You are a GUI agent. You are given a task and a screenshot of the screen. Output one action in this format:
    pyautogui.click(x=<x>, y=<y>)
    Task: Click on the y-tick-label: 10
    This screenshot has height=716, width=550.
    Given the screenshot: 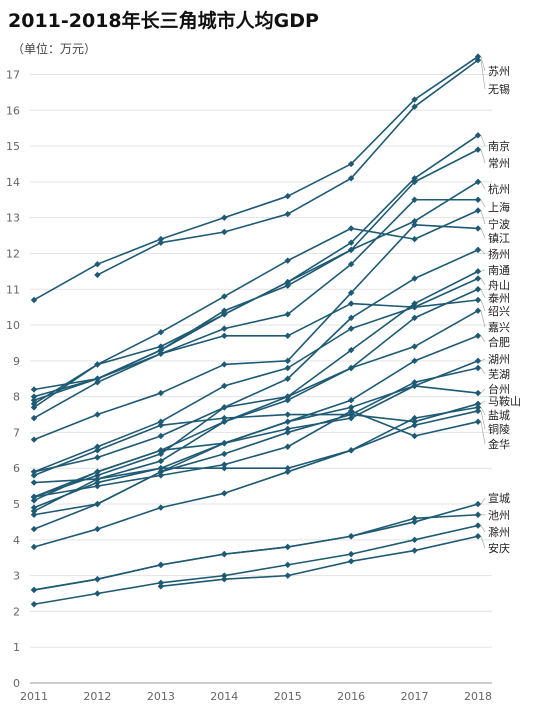 What is the action you would take?
    pyautogui.click(x=13, y=325)
    